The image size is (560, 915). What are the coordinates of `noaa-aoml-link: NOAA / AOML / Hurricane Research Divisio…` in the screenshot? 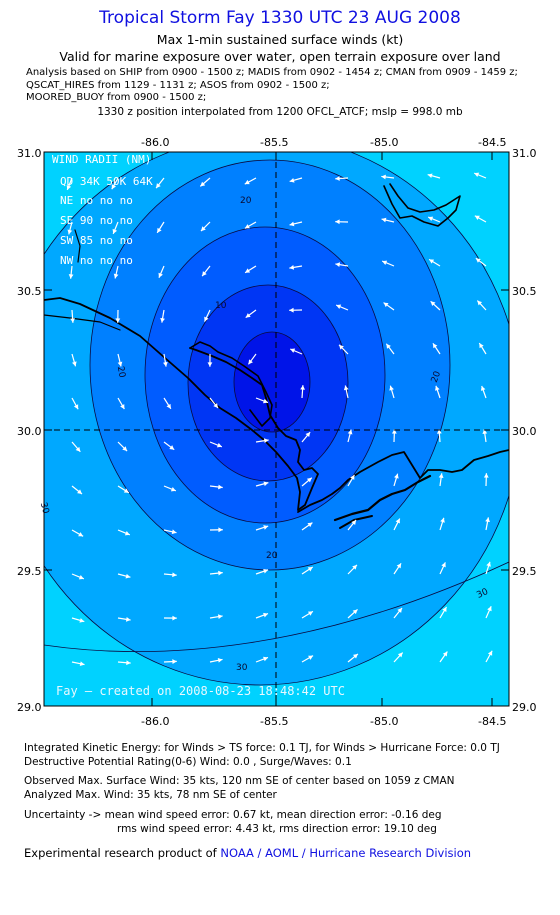 It's located at (346, 853).